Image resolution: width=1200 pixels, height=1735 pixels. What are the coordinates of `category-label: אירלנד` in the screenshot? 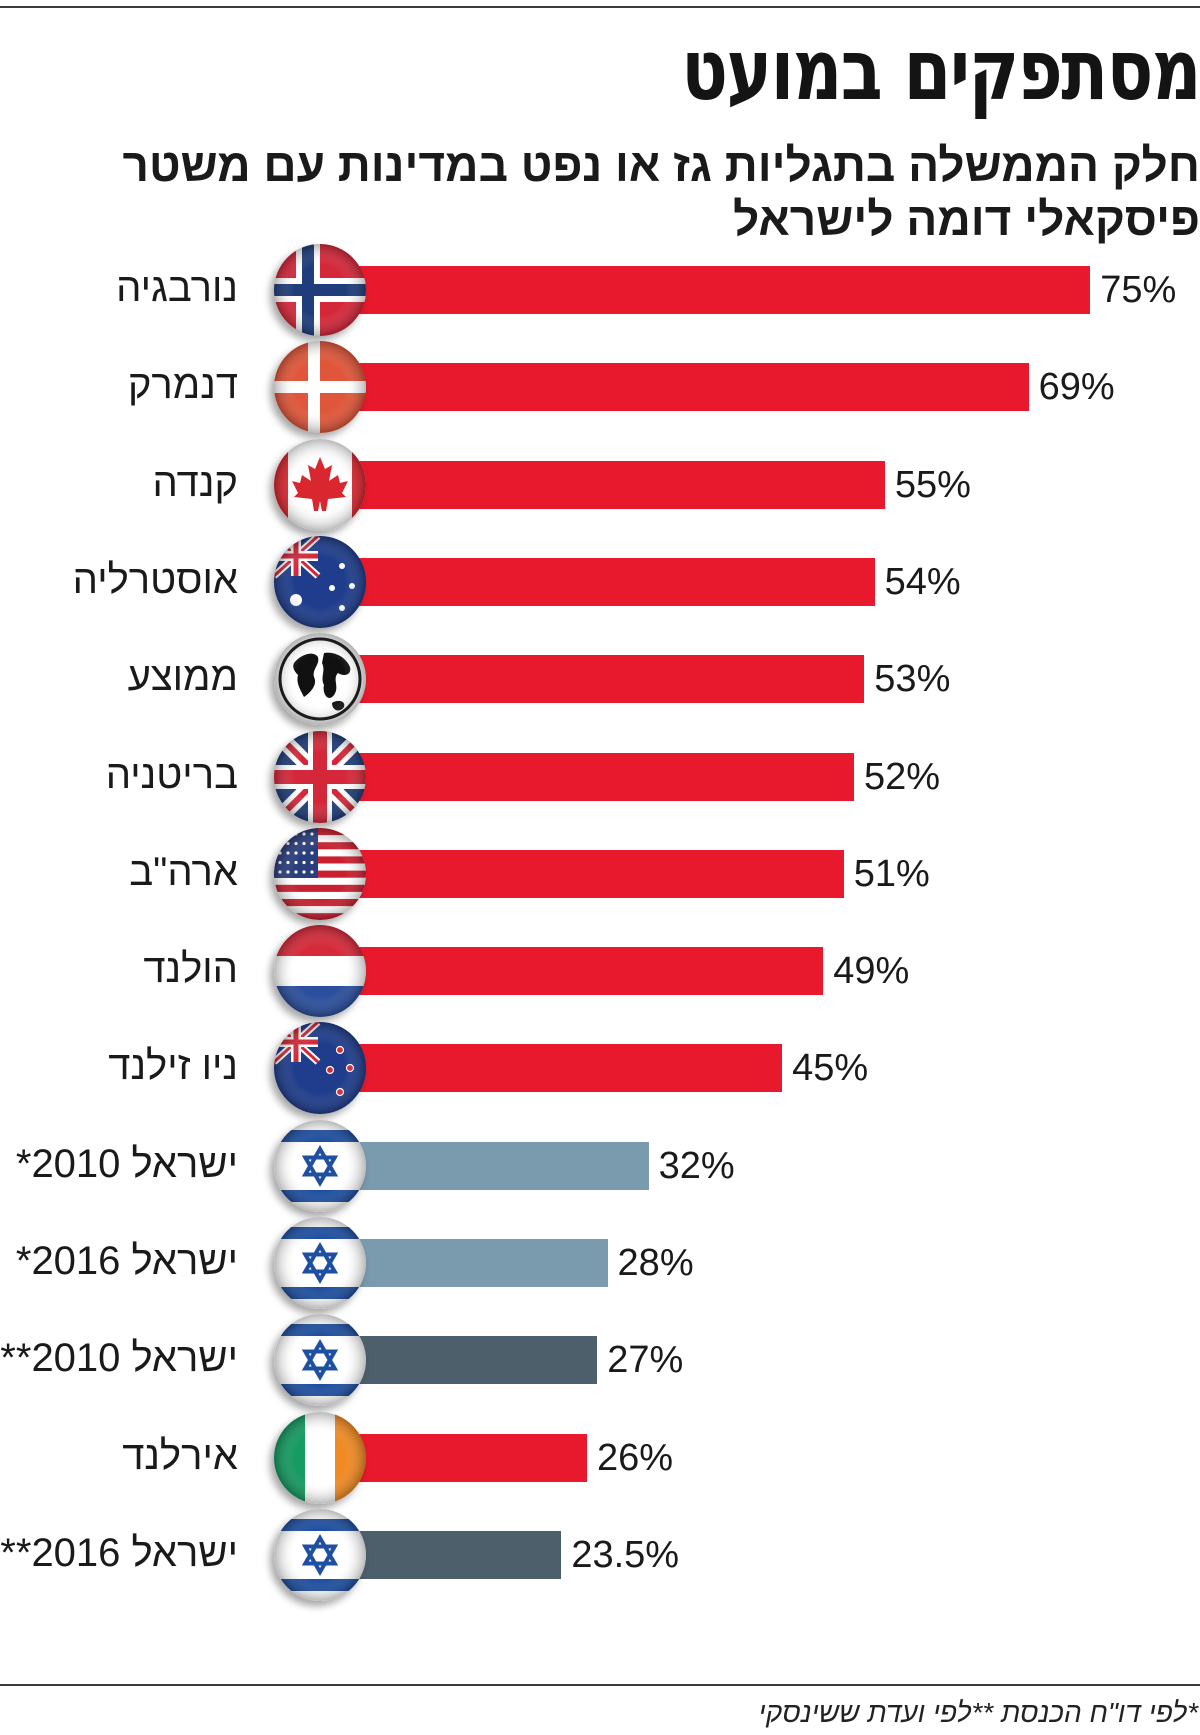 It's located at (180, 1455).